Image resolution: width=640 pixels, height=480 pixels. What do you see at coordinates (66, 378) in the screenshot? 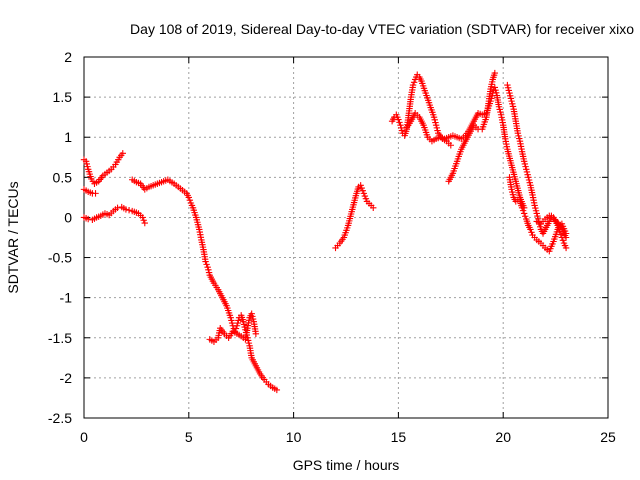
I see `y-tick-label: -2` at bounding box center [66, 378].